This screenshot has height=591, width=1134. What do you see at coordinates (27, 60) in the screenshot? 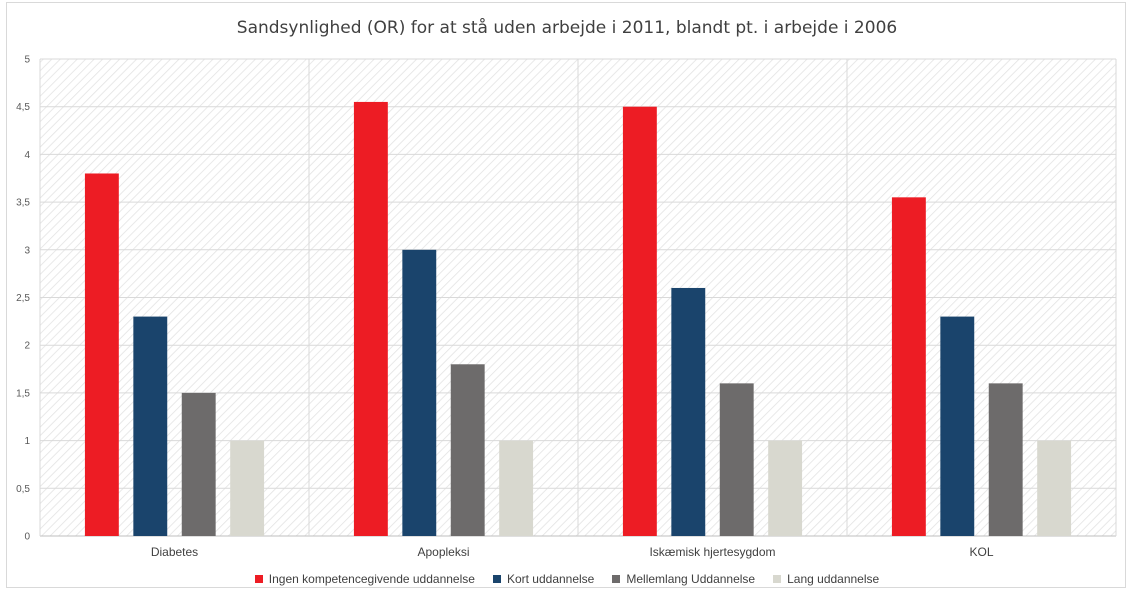
I see `y-tick-label: 5` at bounding box center [27, 60].